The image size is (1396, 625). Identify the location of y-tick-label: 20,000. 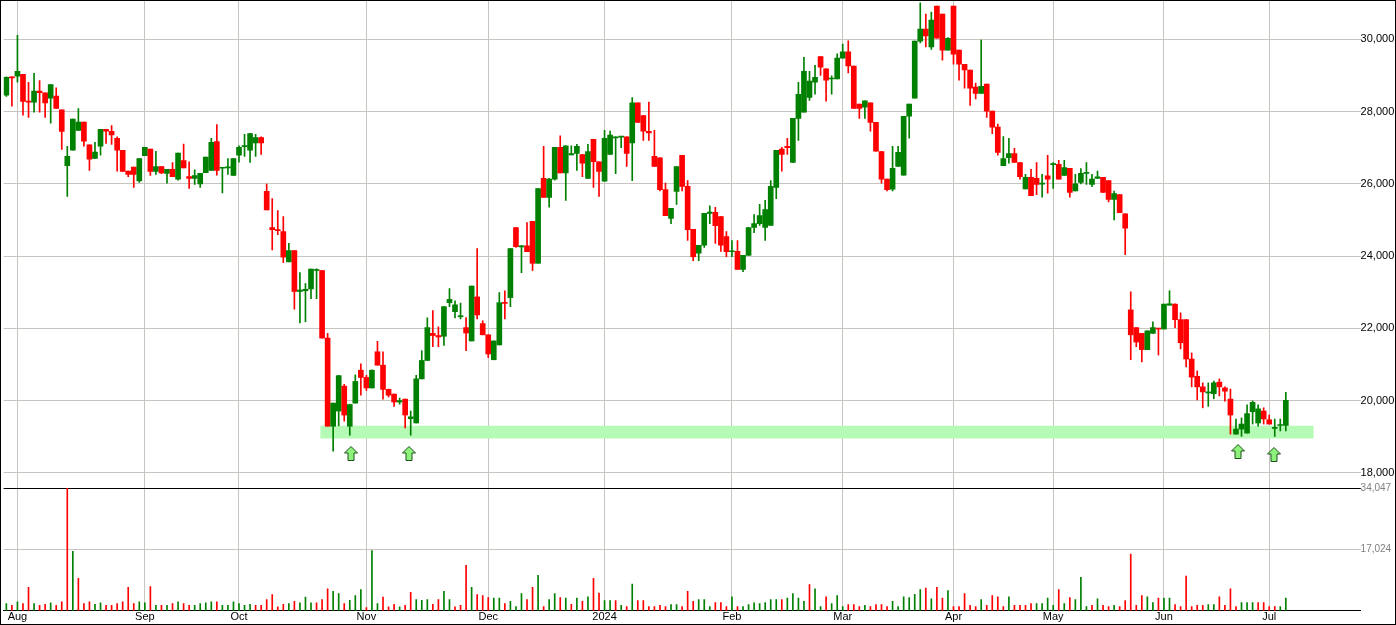
(1377, 399).